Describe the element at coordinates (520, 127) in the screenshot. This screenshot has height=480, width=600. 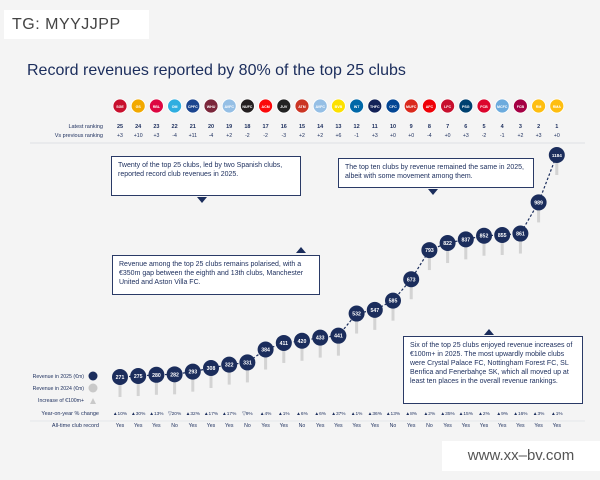
I see `rank-label: 3` at that location.